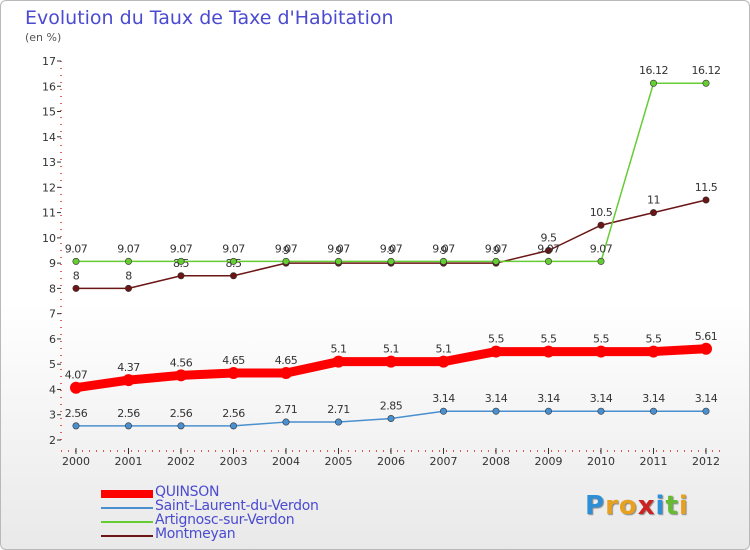 This screenshot has width=750, height=550. I want to click on data-label: 2.85, so click(391, 406).